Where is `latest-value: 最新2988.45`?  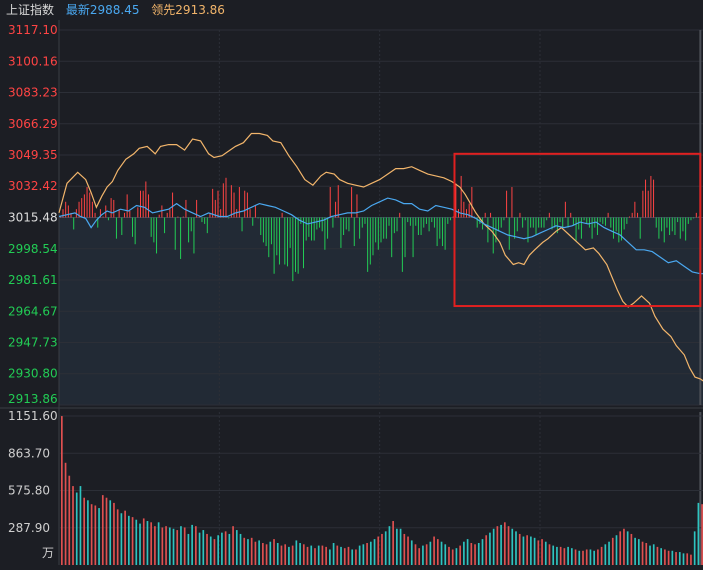
latest-value: 最新2988.45 is located at coordinates (102, 10).